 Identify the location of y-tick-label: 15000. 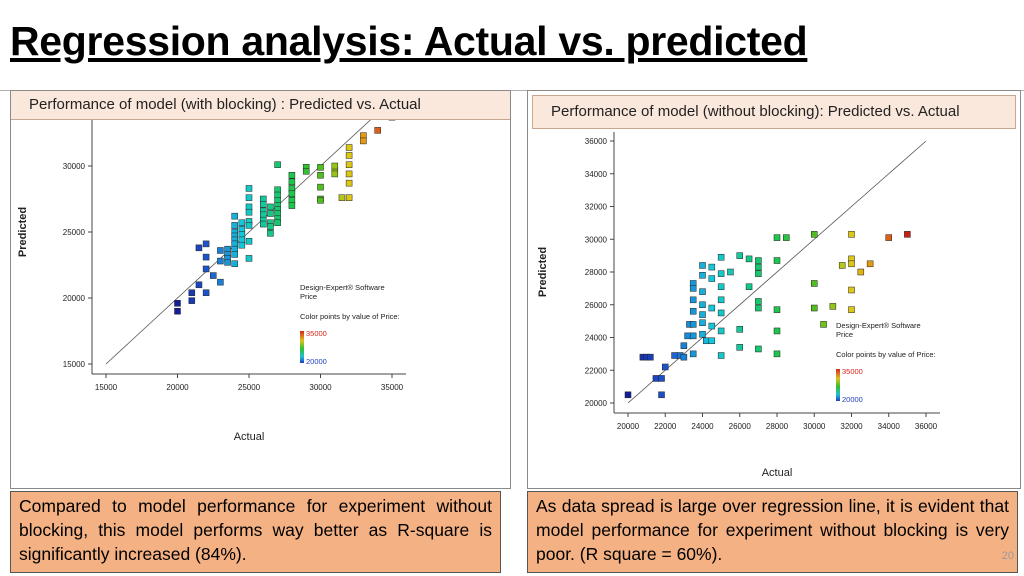
(74, 364).